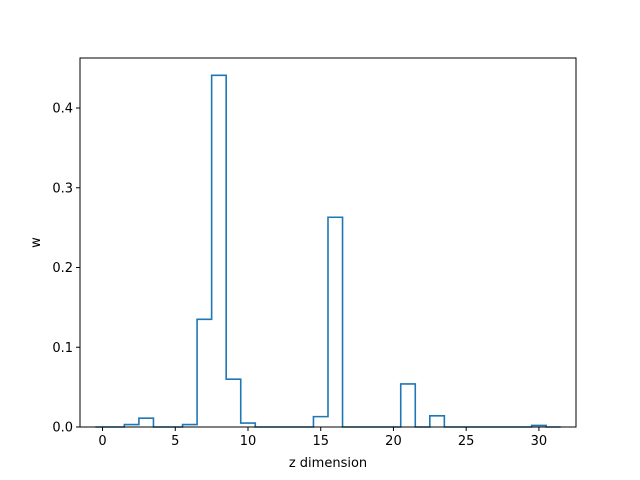 The height and width of the screenshot is (480, 640). What do you see at coordinates (62, 428) in the screenshot?
I see `y-tick-label: 0.0` at bounding box center [62, 428].